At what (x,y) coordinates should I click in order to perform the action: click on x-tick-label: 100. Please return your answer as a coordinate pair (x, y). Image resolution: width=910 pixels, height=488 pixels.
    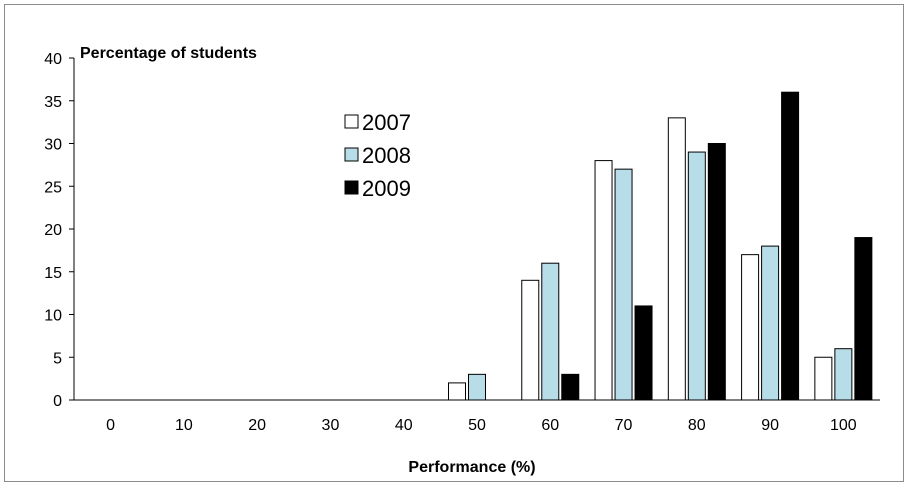
    Looking at the image, I should click on (843, 425).